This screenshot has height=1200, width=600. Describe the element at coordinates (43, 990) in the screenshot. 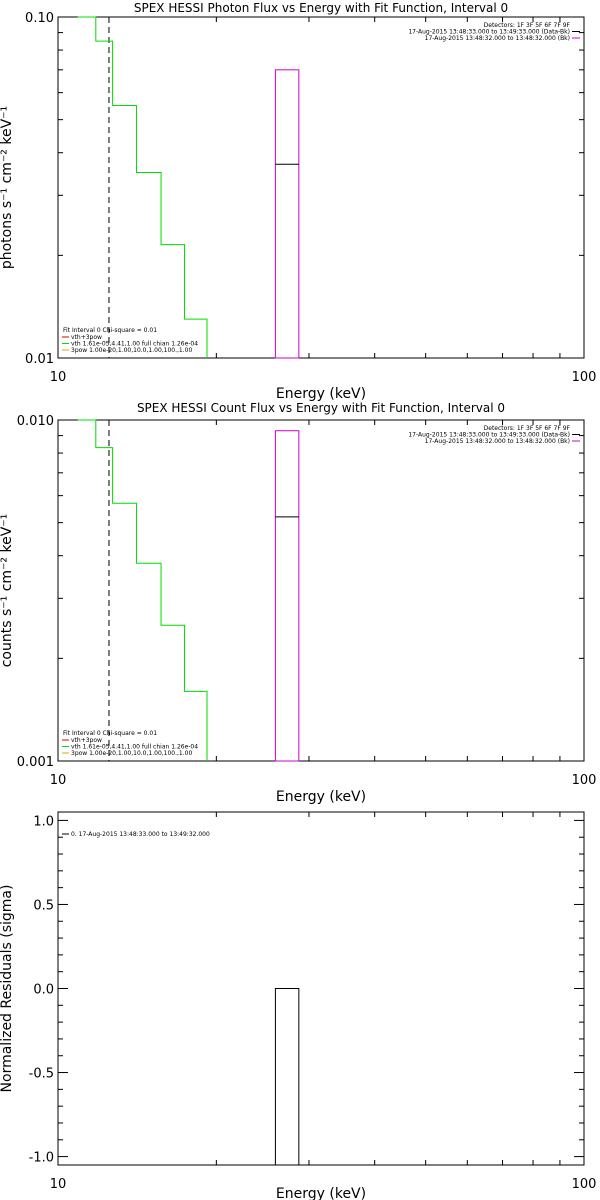

I see `y-tick-label: 0.0` at that location.